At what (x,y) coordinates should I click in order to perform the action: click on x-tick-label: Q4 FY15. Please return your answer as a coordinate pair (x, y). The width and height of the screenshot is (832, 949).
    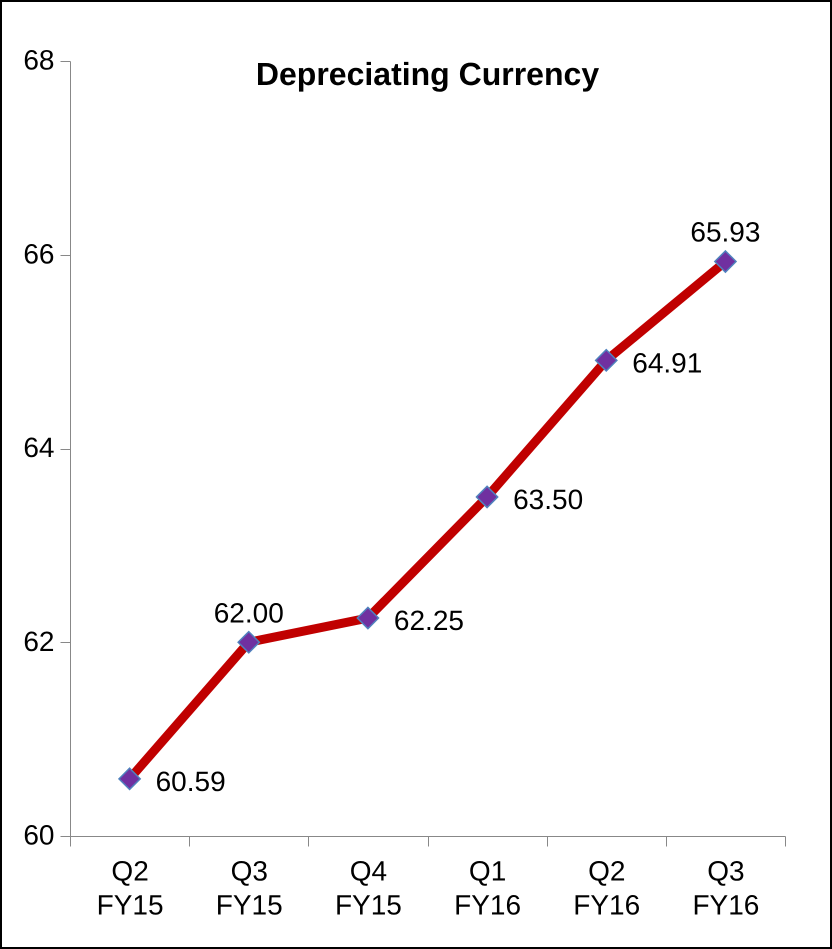
    Looking at the image, I should click on (368, 888).